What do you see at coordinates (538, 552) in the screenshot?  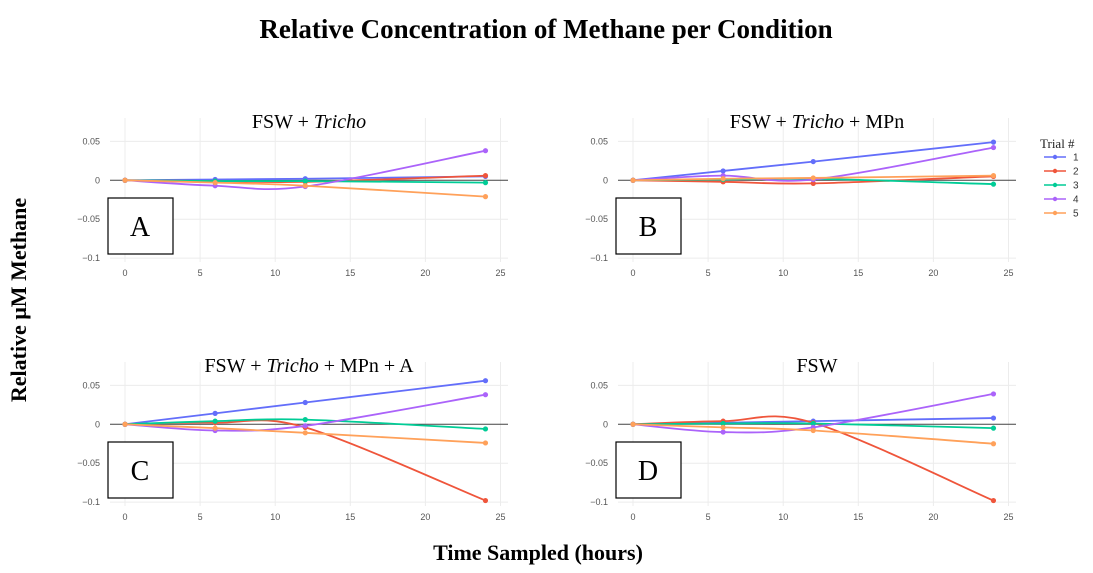 I see `figure-xlabel: Time Sampled (hours)` at bounding box center [538, 552].